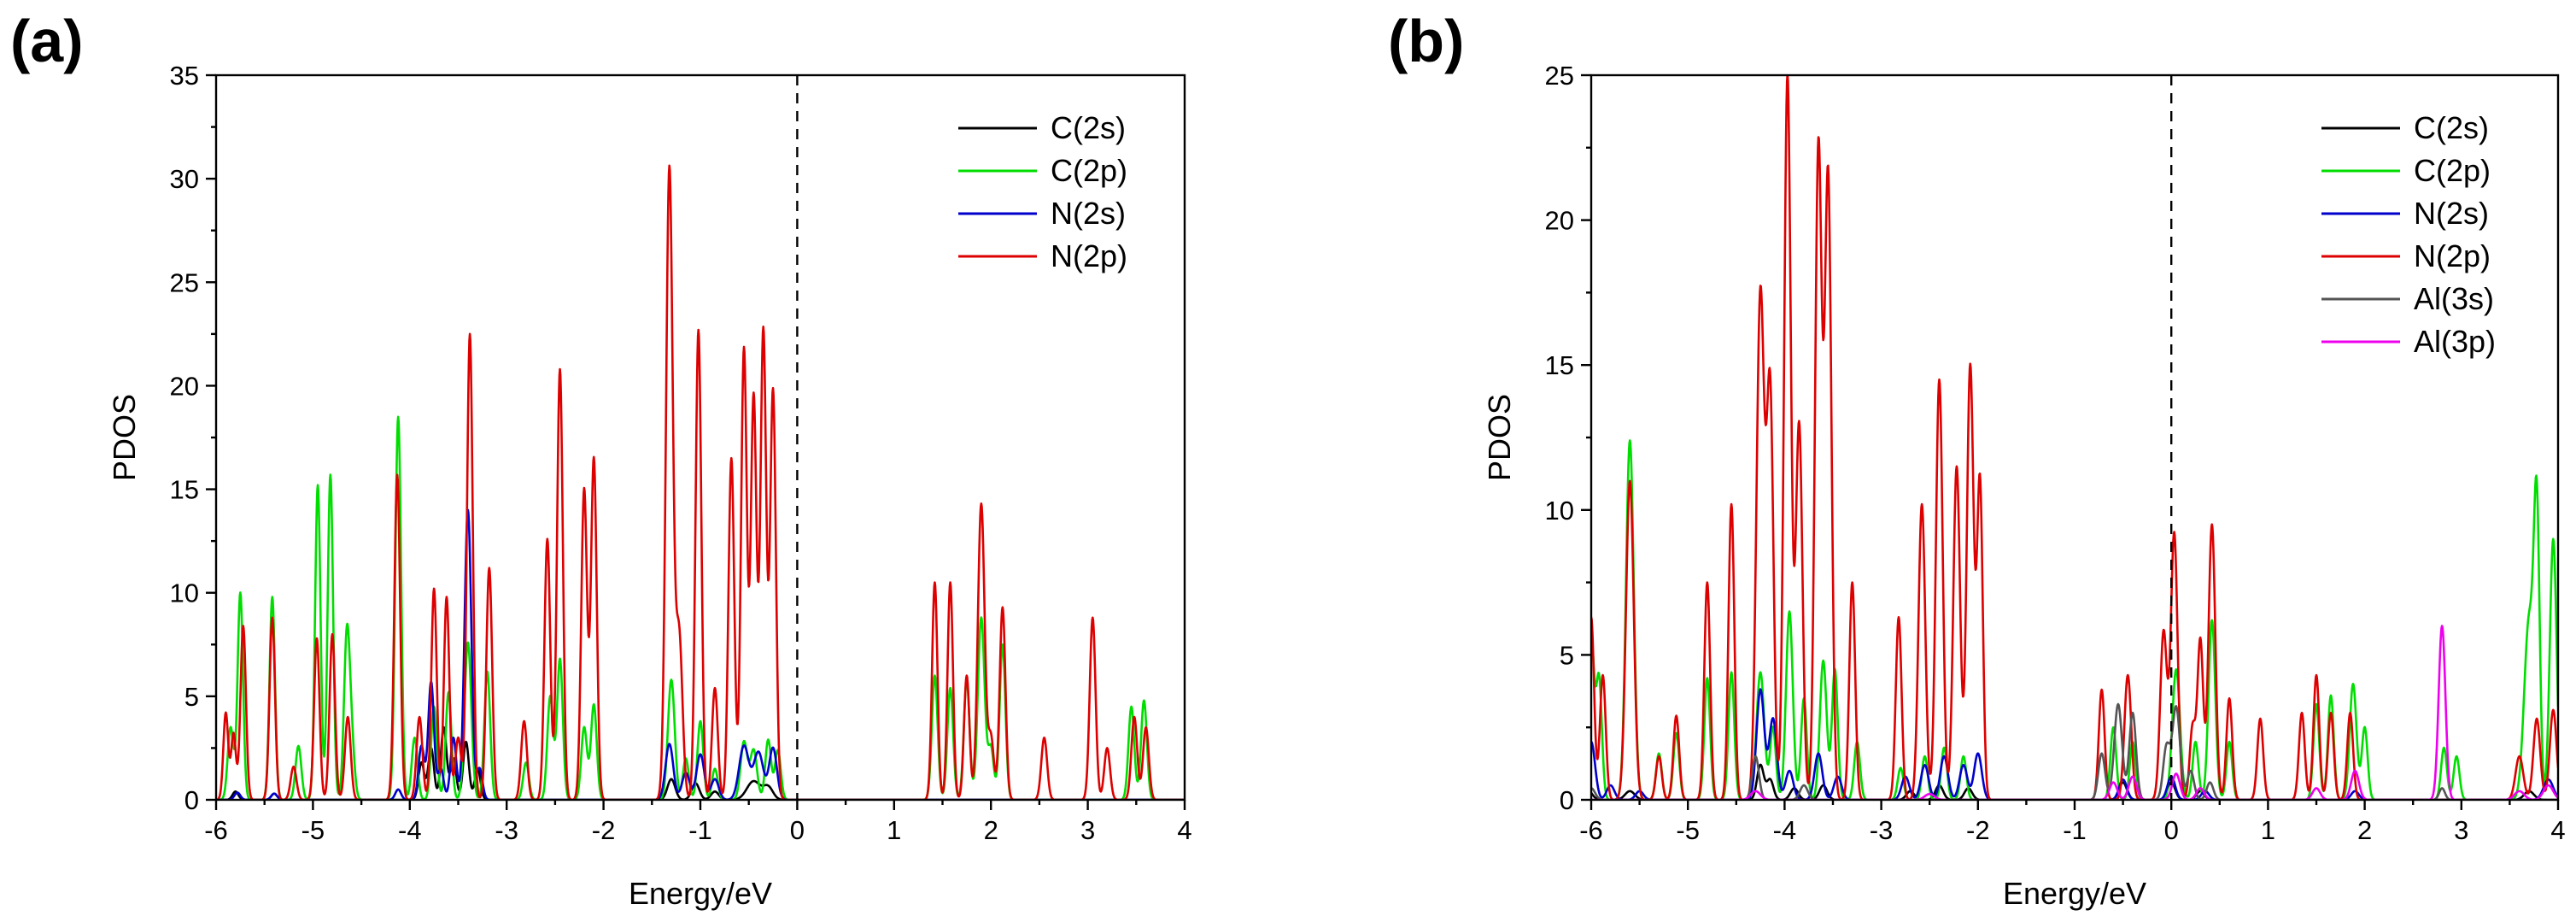 The width and height of the screenshot is (2576, 922). Describe the element at coordinates (1042, 192) in the screenshot. I see `legend: C(2s) C(2p) N(2s) N(2p)` at that location.